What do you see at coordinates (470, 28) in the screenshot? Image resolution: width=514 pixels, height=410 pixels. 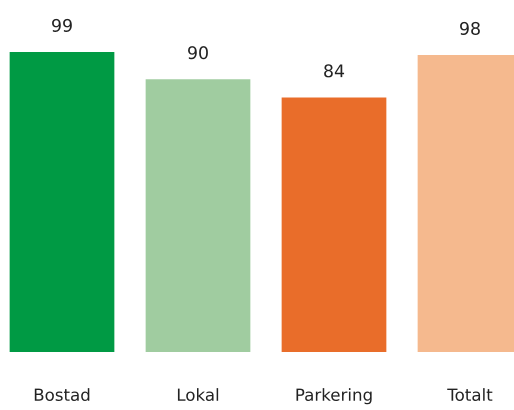 I see `data-label: 98` at bounding box center [470, 28].